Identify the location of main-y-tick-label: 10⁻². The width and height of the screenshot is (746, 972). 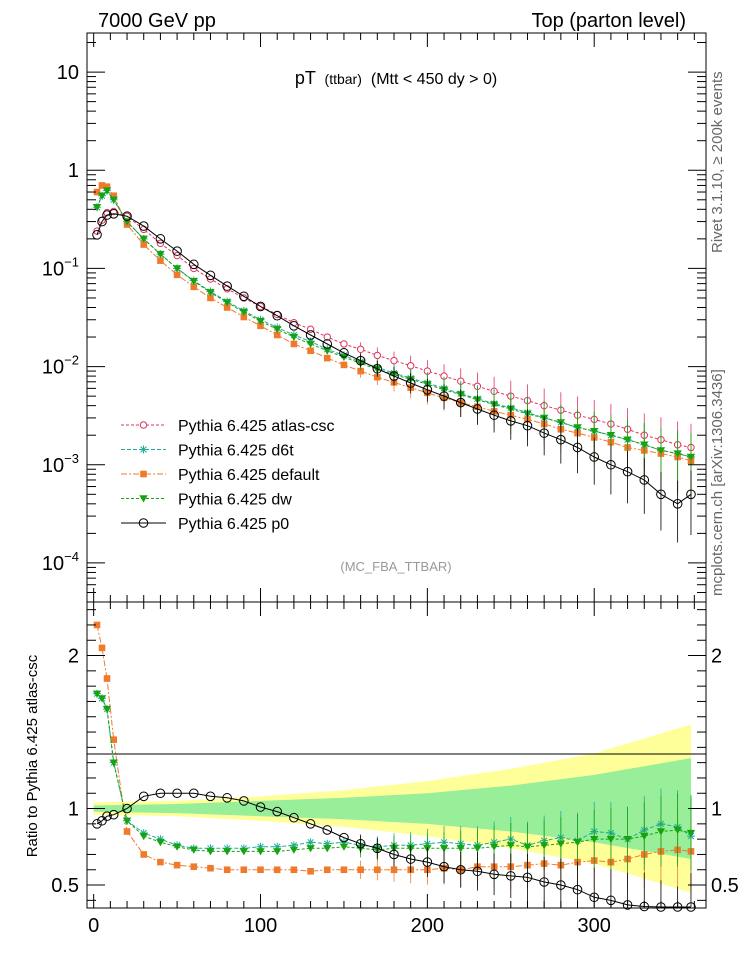
(60, 366).